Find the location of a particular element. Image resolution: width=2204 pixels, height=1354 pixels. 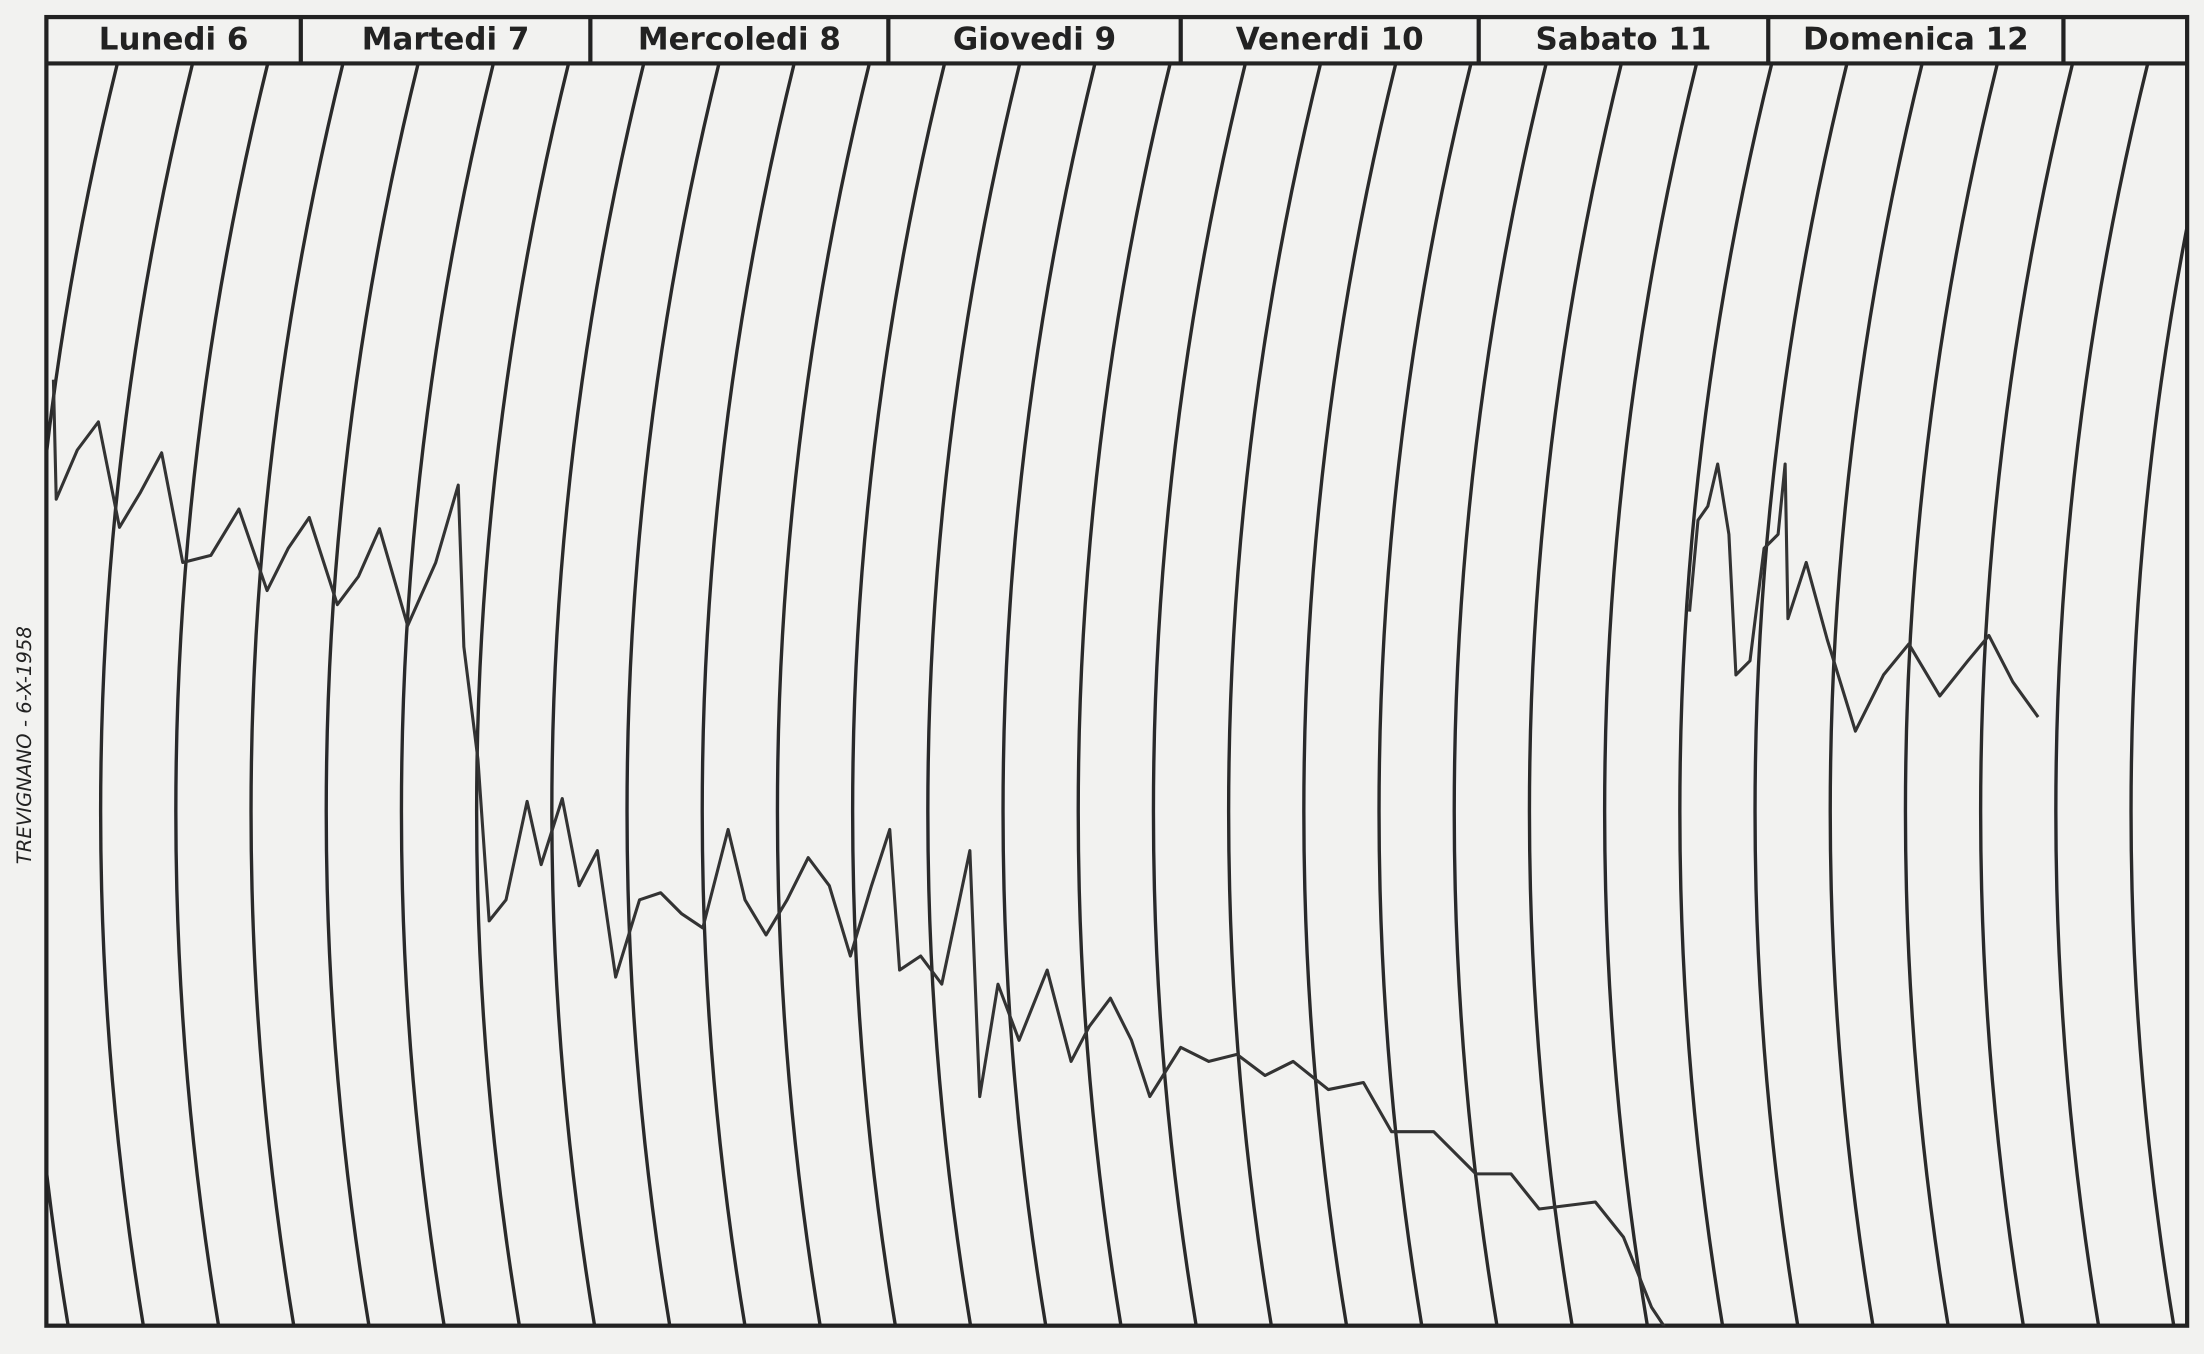

pressure-trace is located at coordinates (1864, 597).